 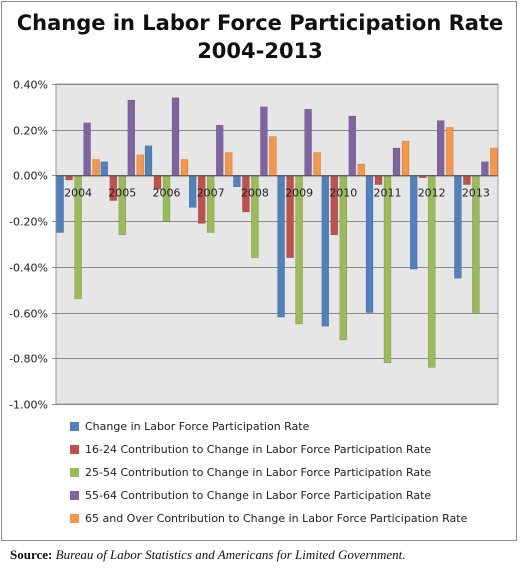 What do you see at coordinates (432, 192) in the screenshot?
I see `x-tick-label: 2012` at bounding box center [432, 192].